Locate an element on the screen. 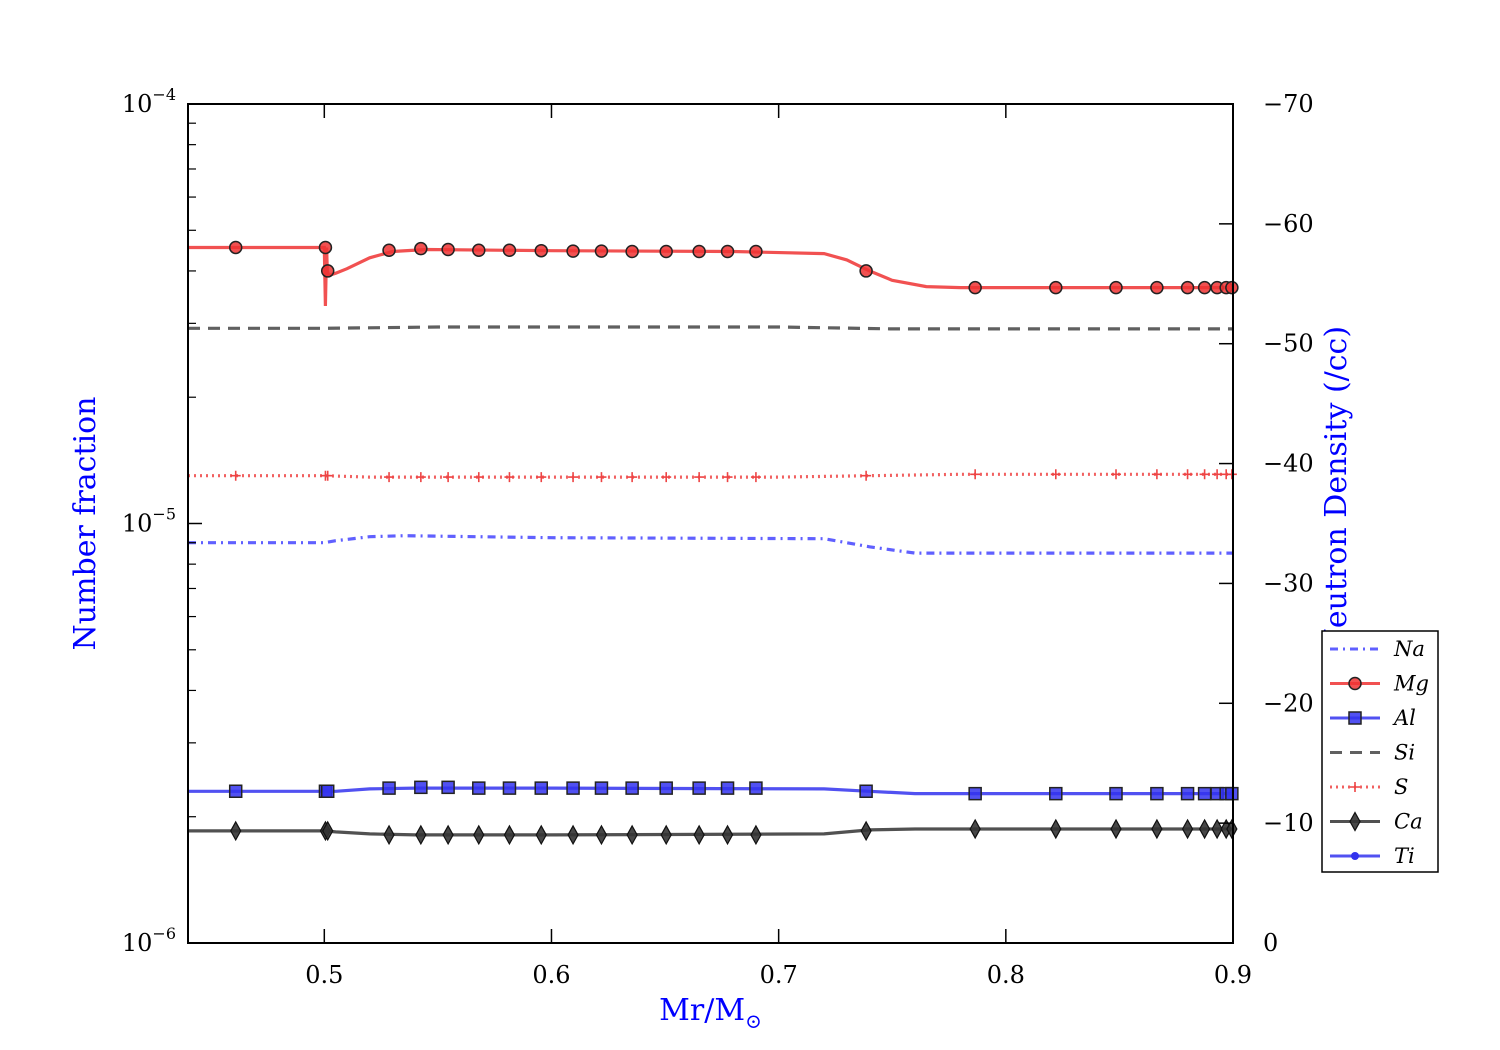  series-line-s is located at coordinates (710, 475).